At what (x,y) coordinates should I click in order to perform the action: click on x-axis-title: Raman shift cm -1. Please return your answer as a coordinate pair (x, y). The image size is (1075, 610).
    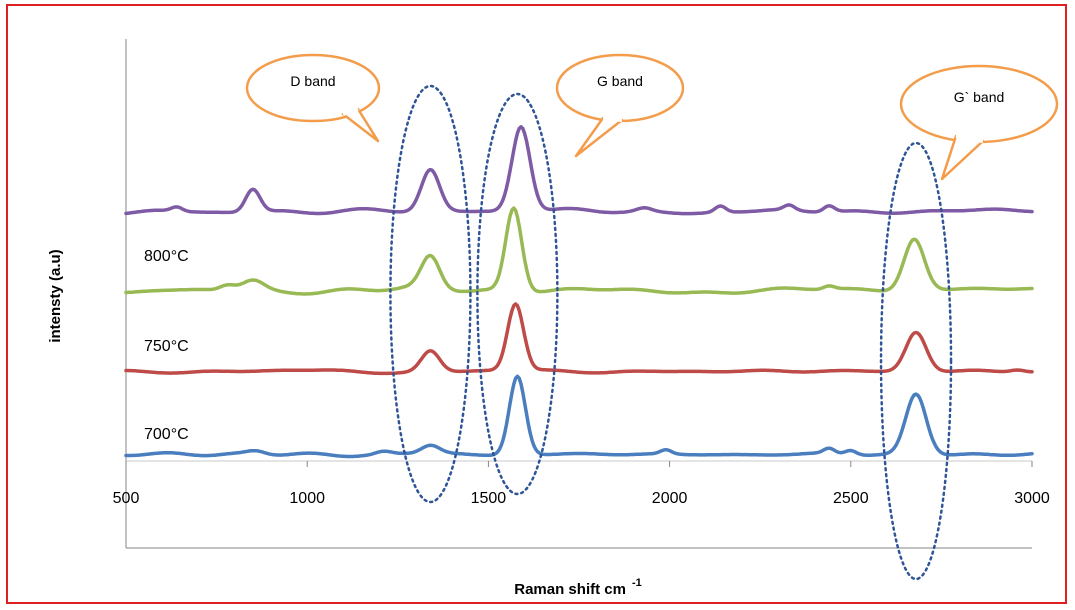
    Looking at the image, I should click on (577, 587).